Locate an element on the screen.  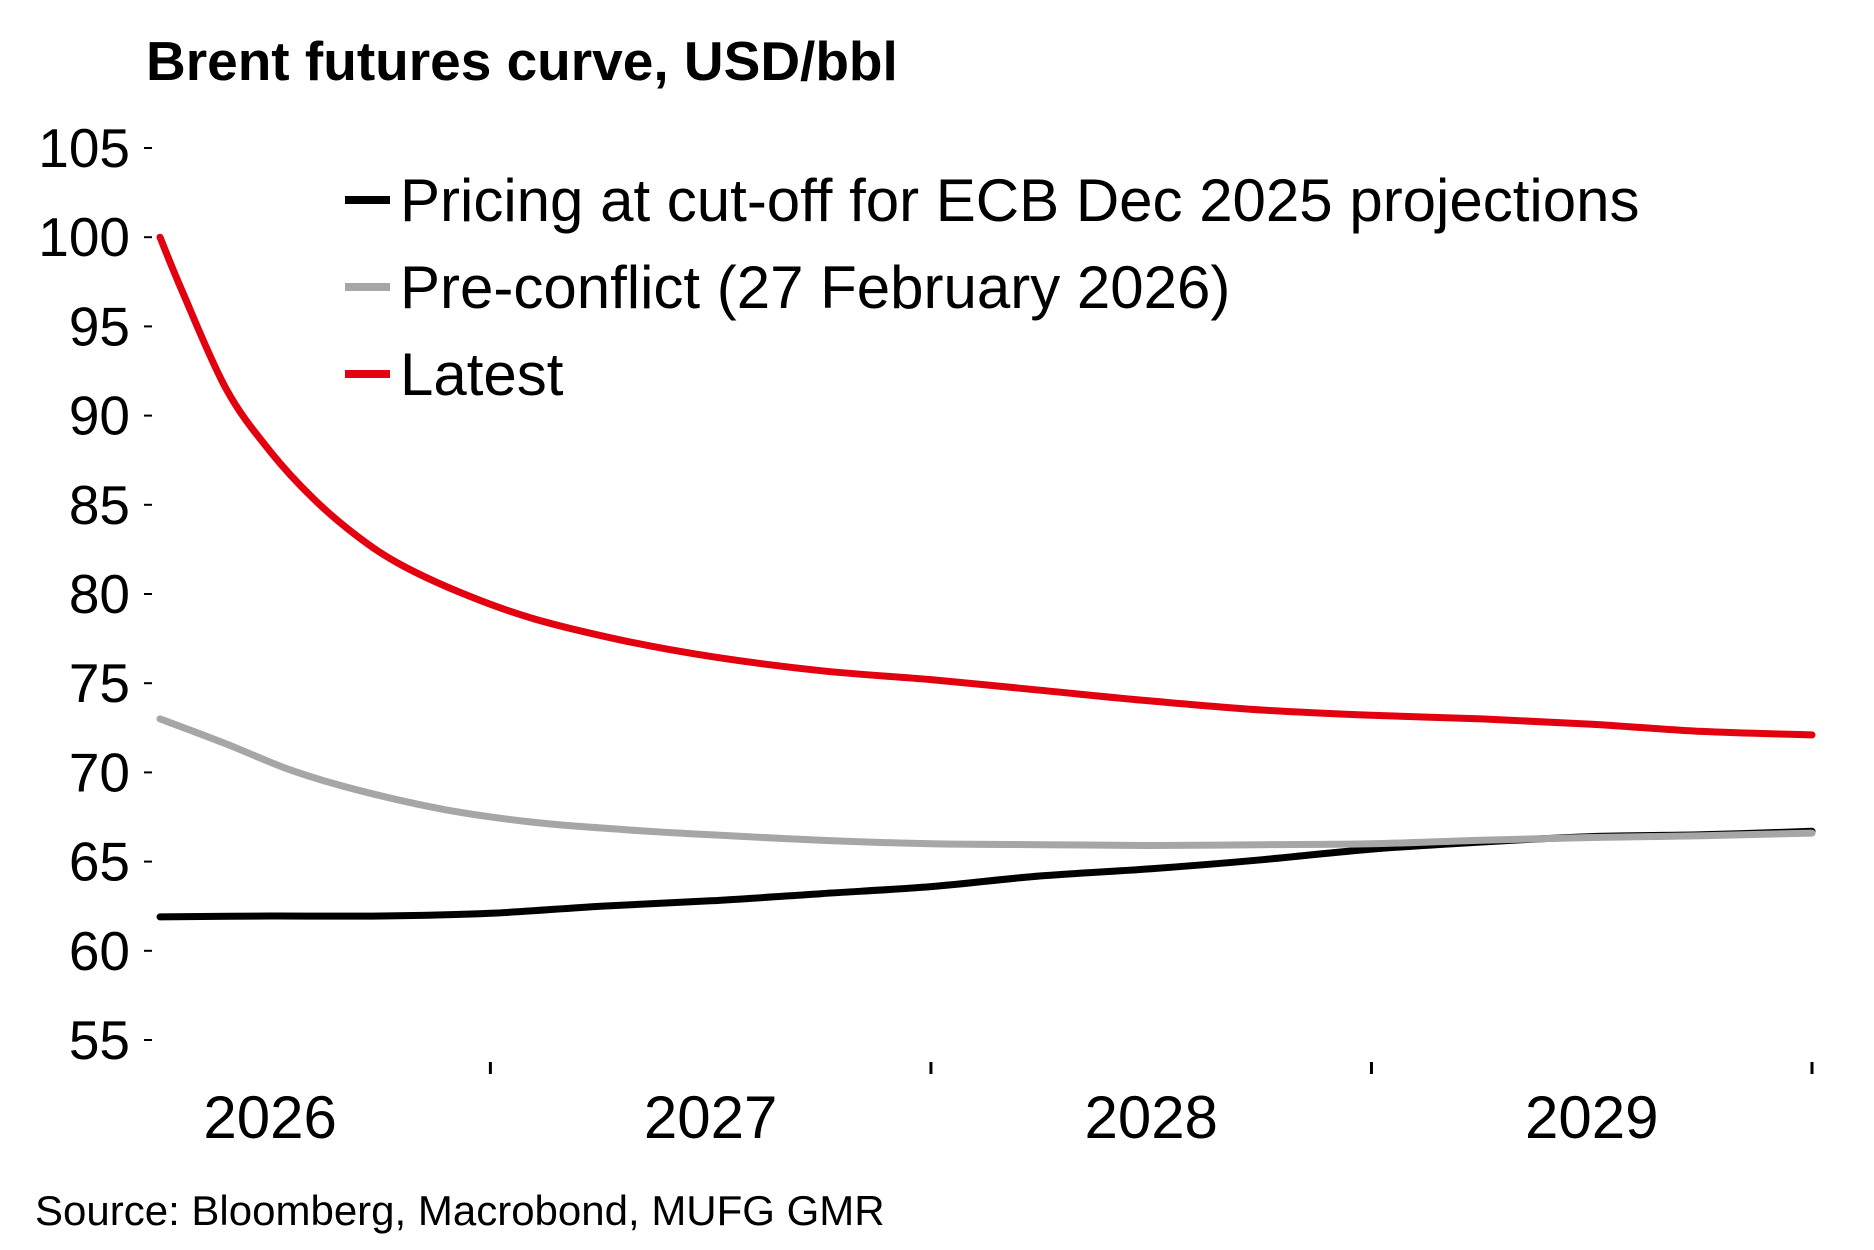
y-tick-label: 100 is located at coordinates (84, 237).